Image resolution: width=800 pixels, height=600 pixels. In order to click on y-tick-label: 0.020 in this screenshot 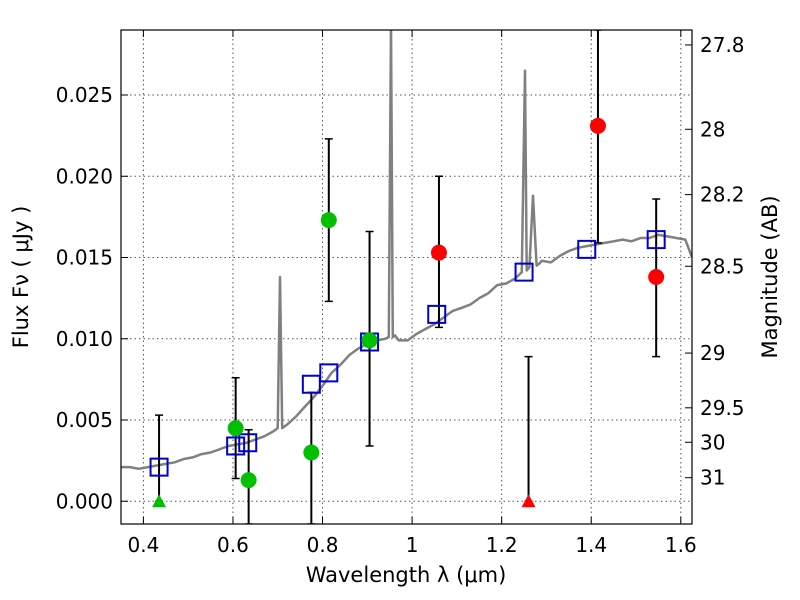, I will do `click(84, 176)`.